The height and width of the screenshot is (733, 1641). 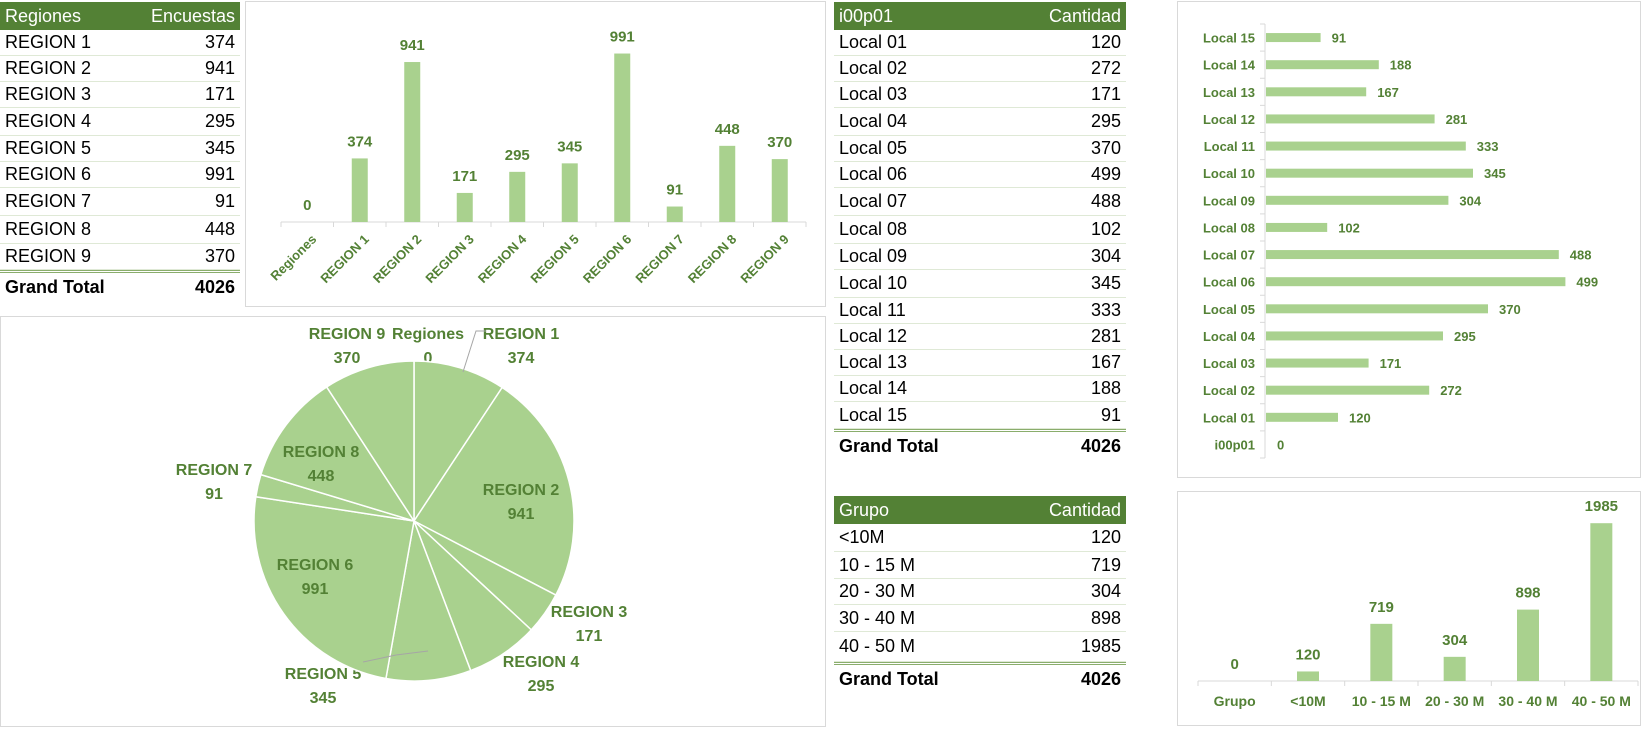 I want to click on table-row: <10M 120, so click(x=980, y=538).